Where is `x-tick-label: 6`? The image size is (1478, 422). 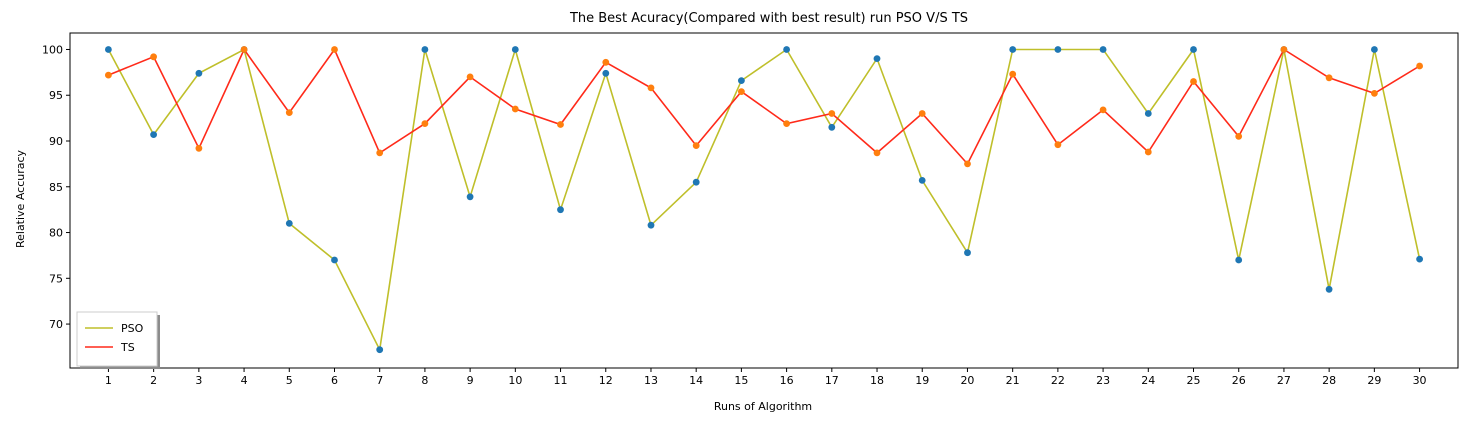 x-tick-label: 6 is located at coordinates (334, 380).